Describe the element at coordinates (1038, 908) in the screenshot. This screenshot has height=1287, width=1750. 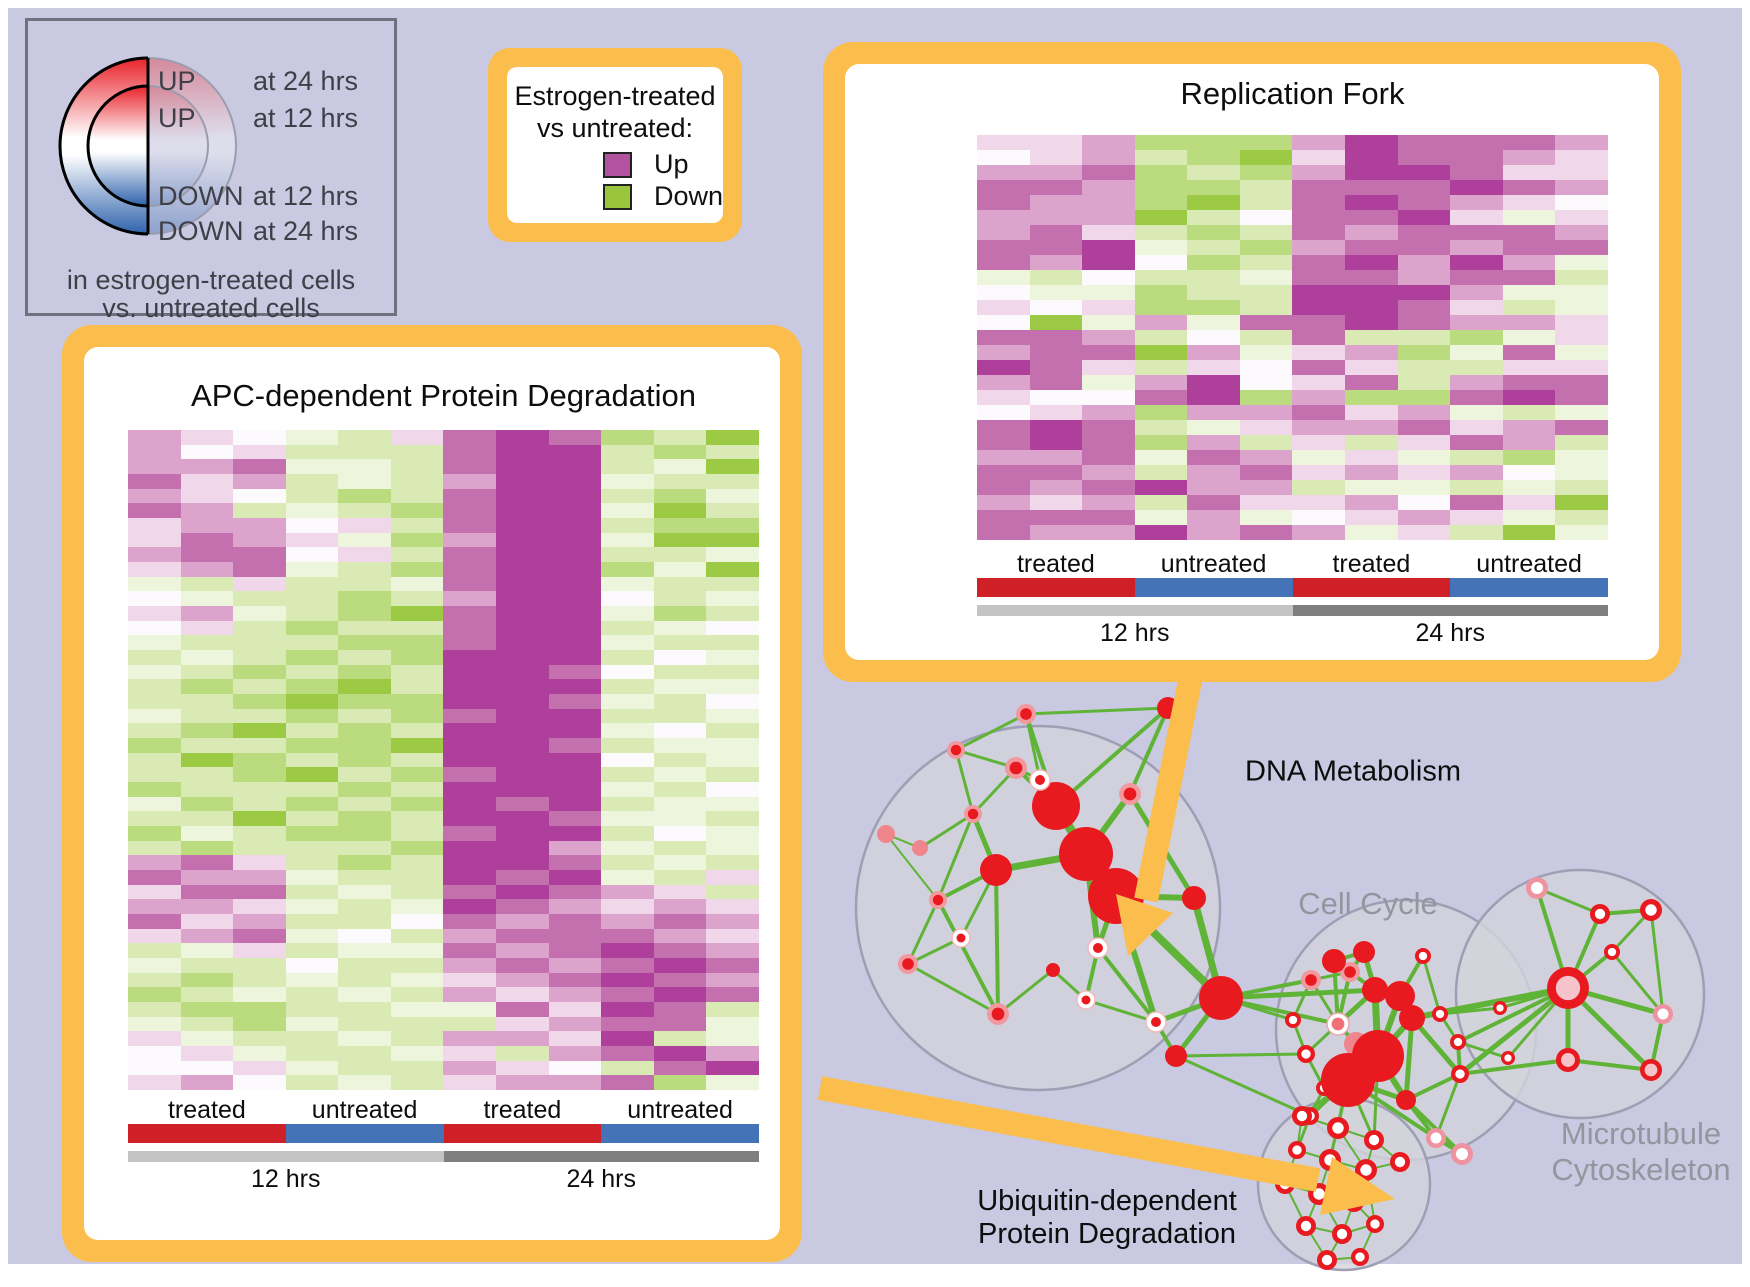
I see `dna-cluster-circle` at that location.